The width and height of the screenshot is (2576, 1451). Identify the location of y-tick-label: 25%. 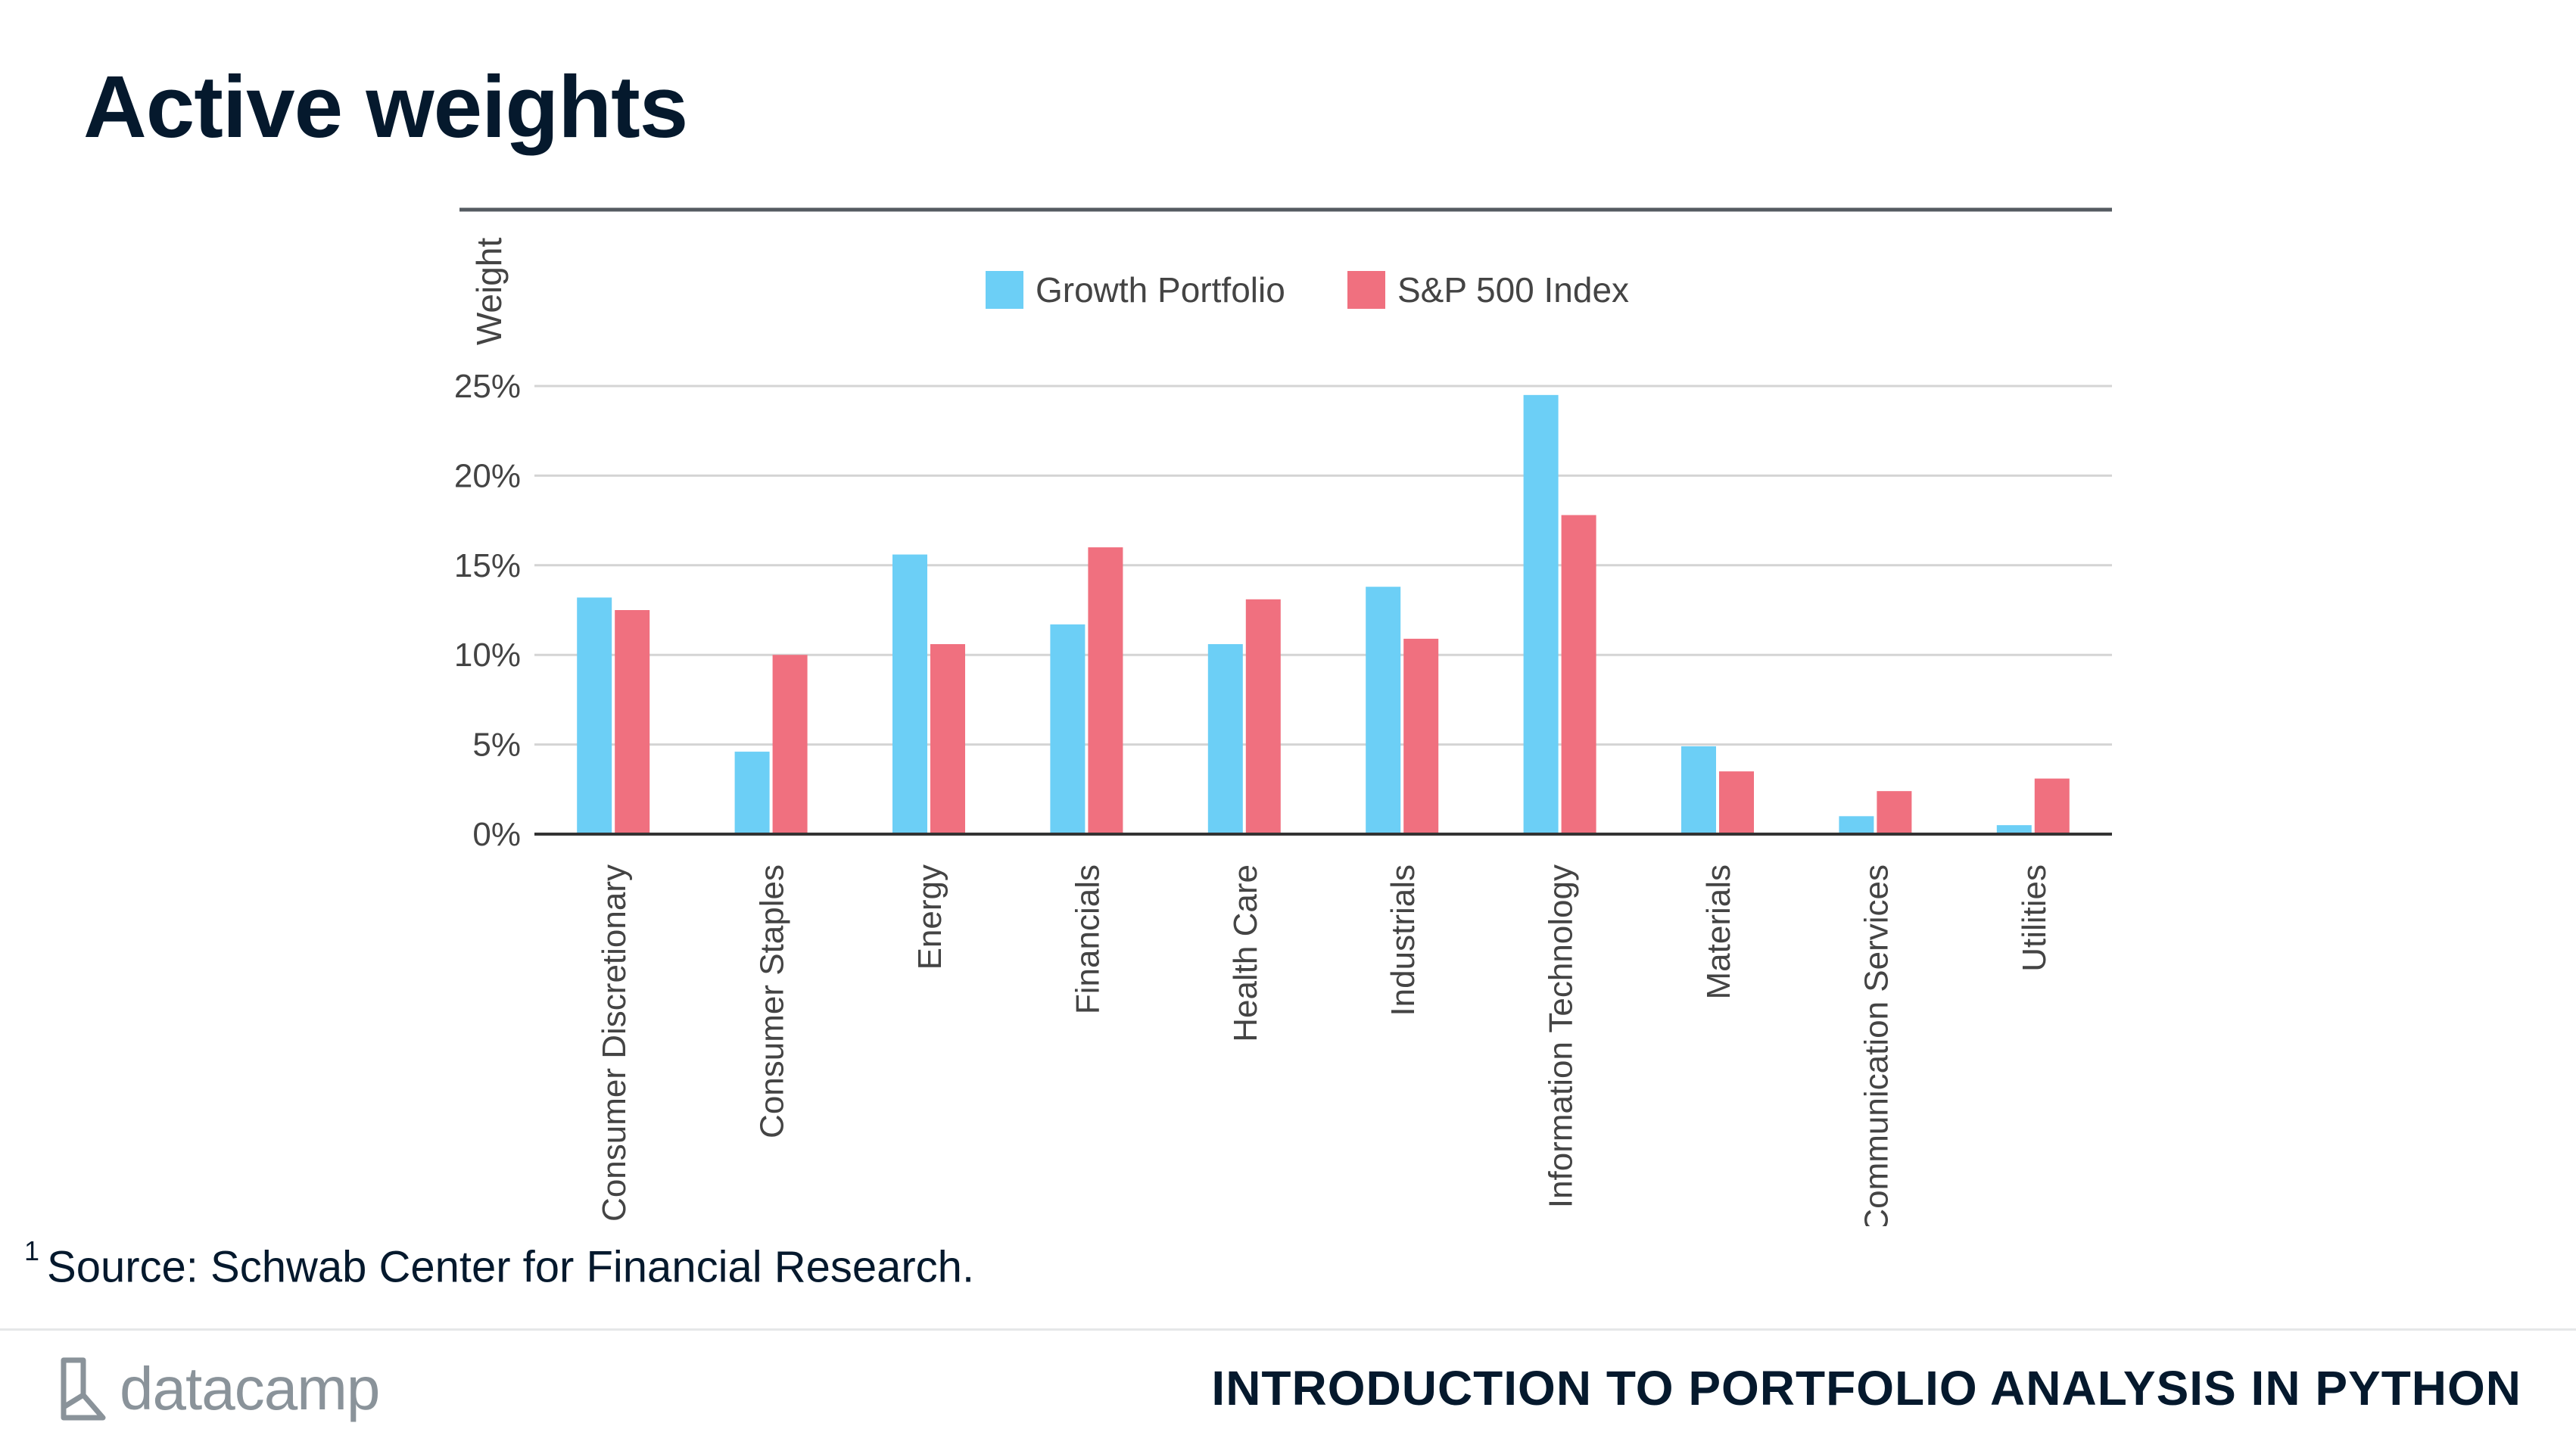
(487, 386).